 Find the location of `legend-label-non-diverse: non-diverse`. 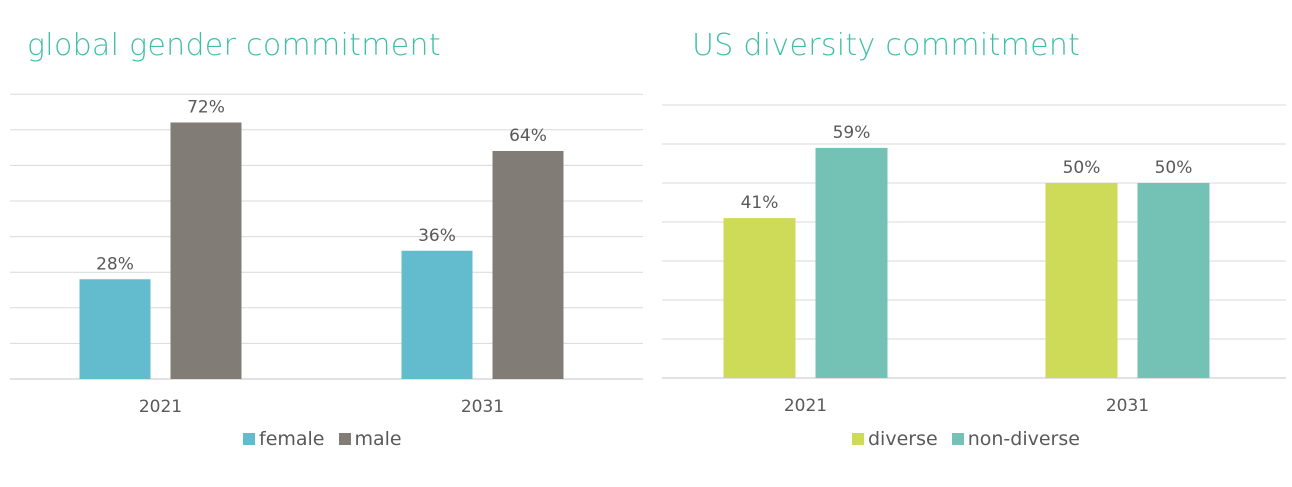

legend-label-non-diverse: non-diverse is located at coordinates (1023, 439).